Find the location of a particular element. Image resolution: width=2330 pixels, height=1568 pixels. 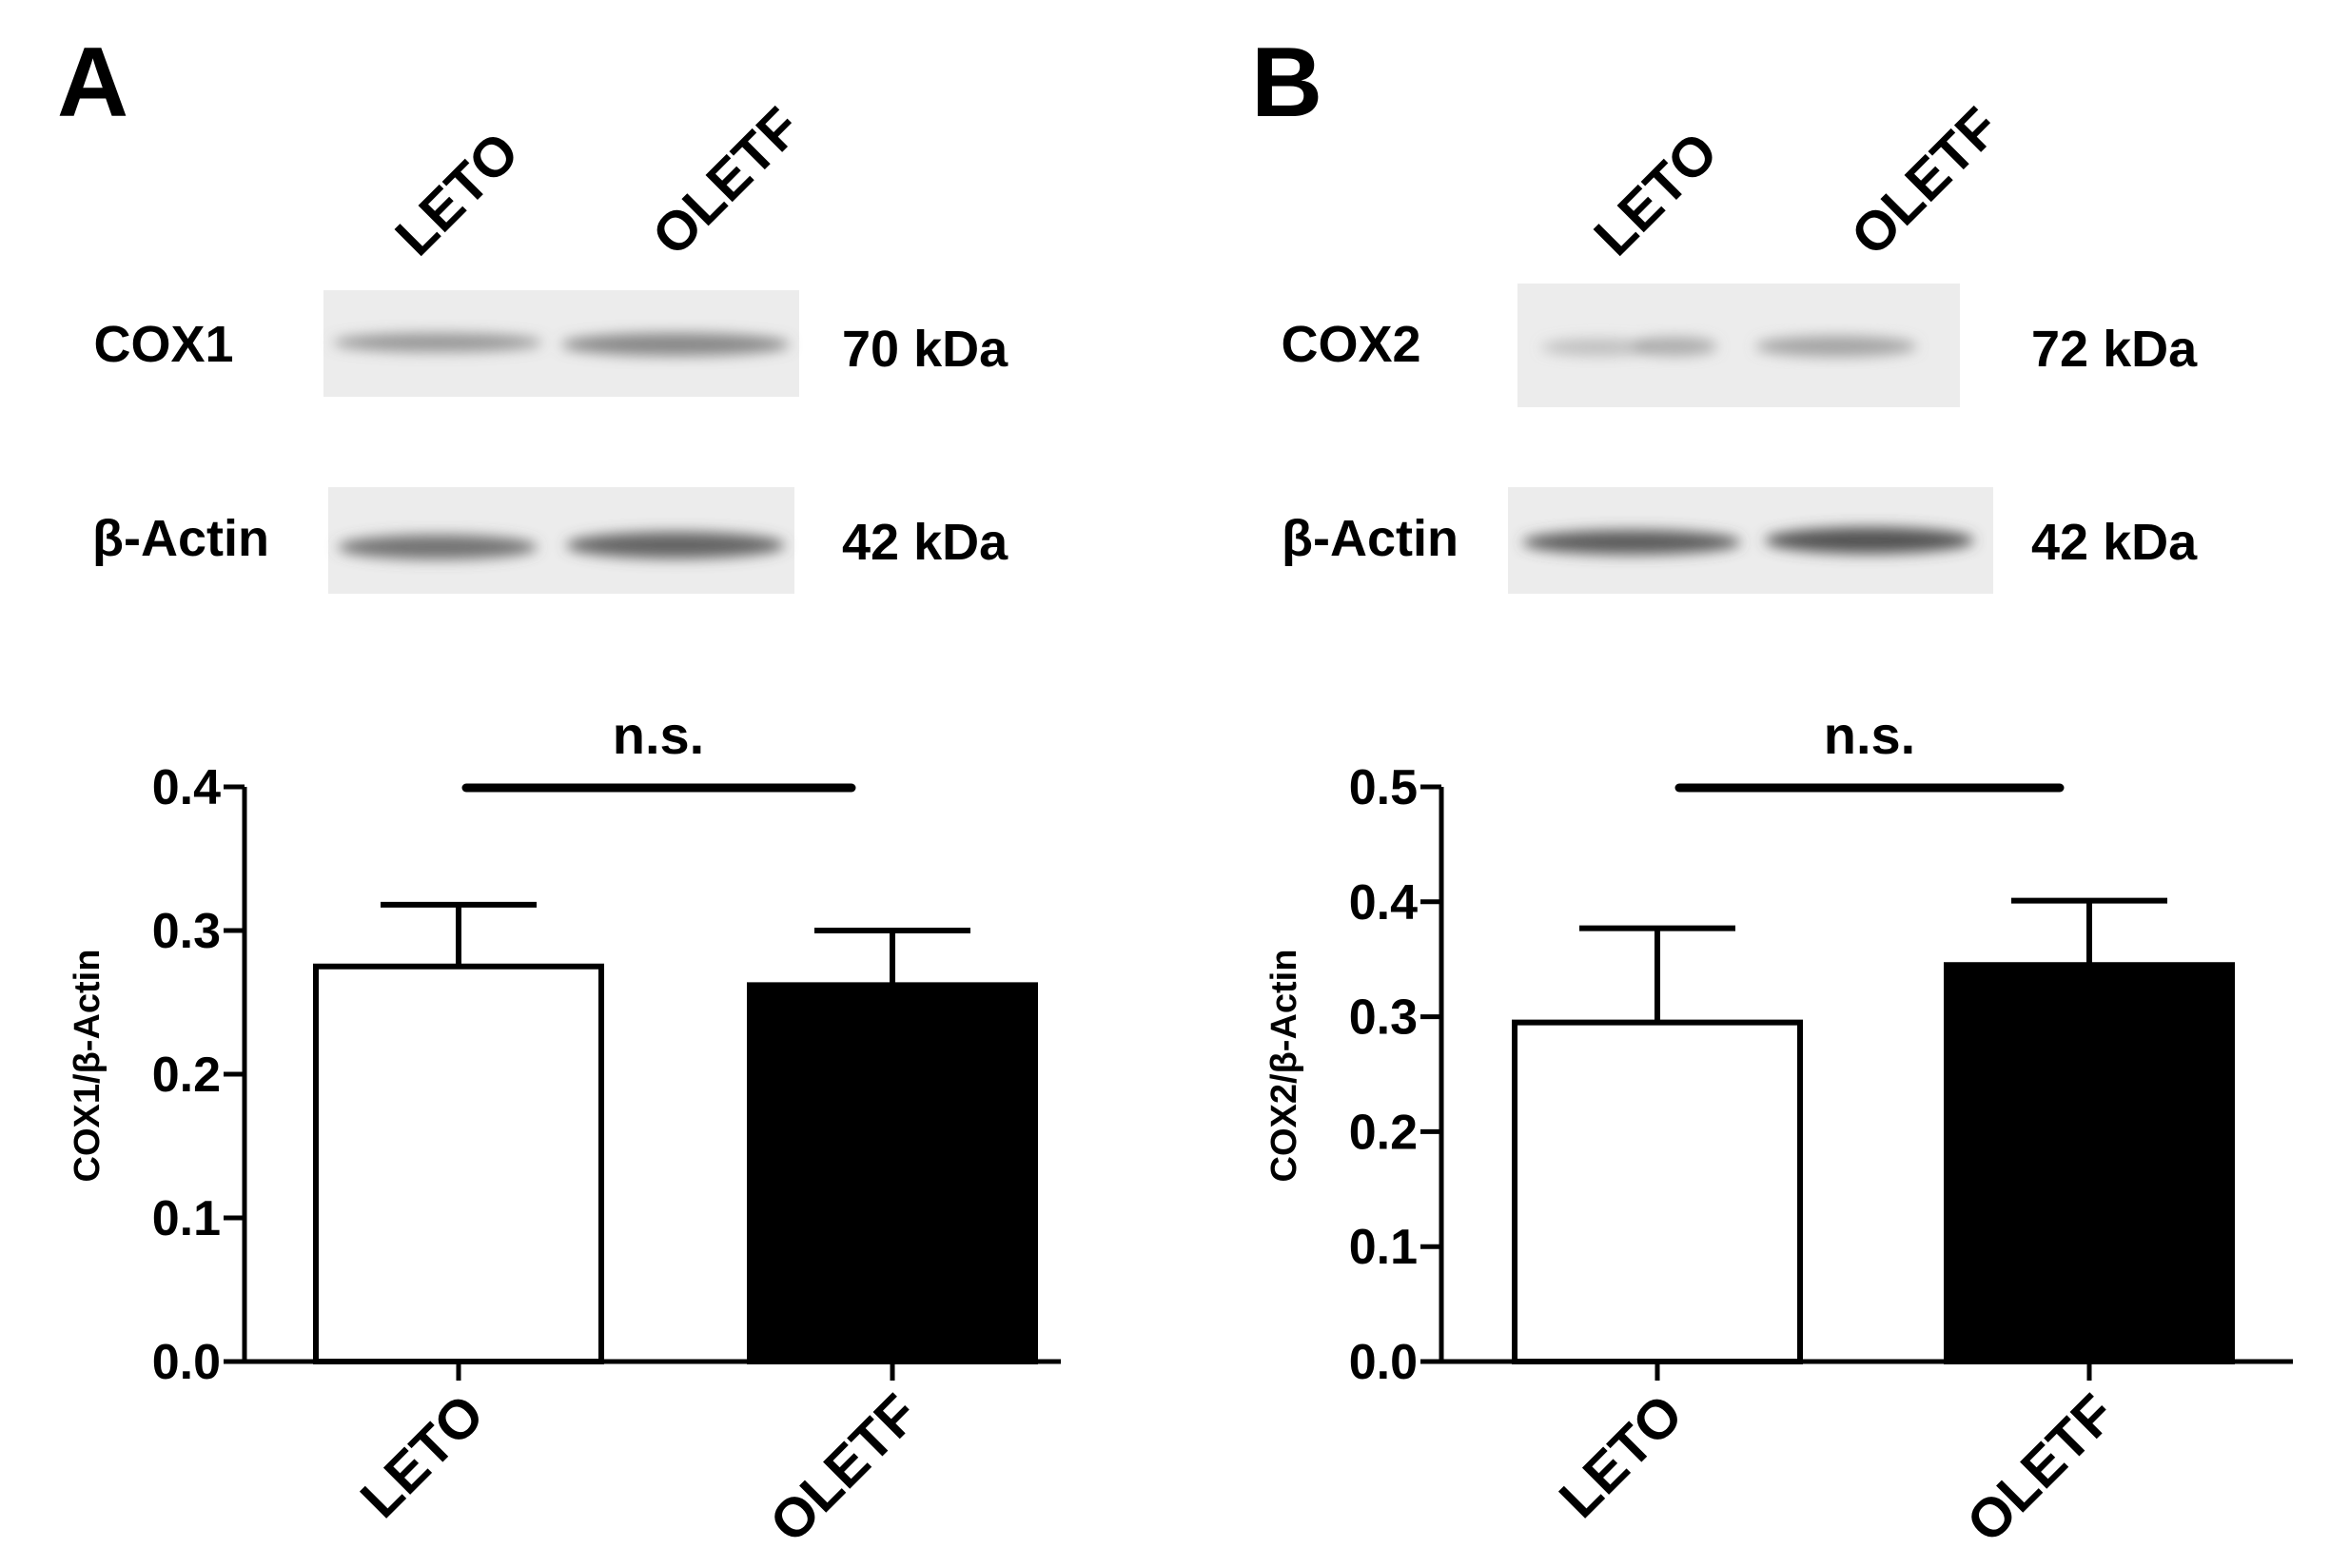

western-blot-cox2 is located at coordinates (1738, 345).